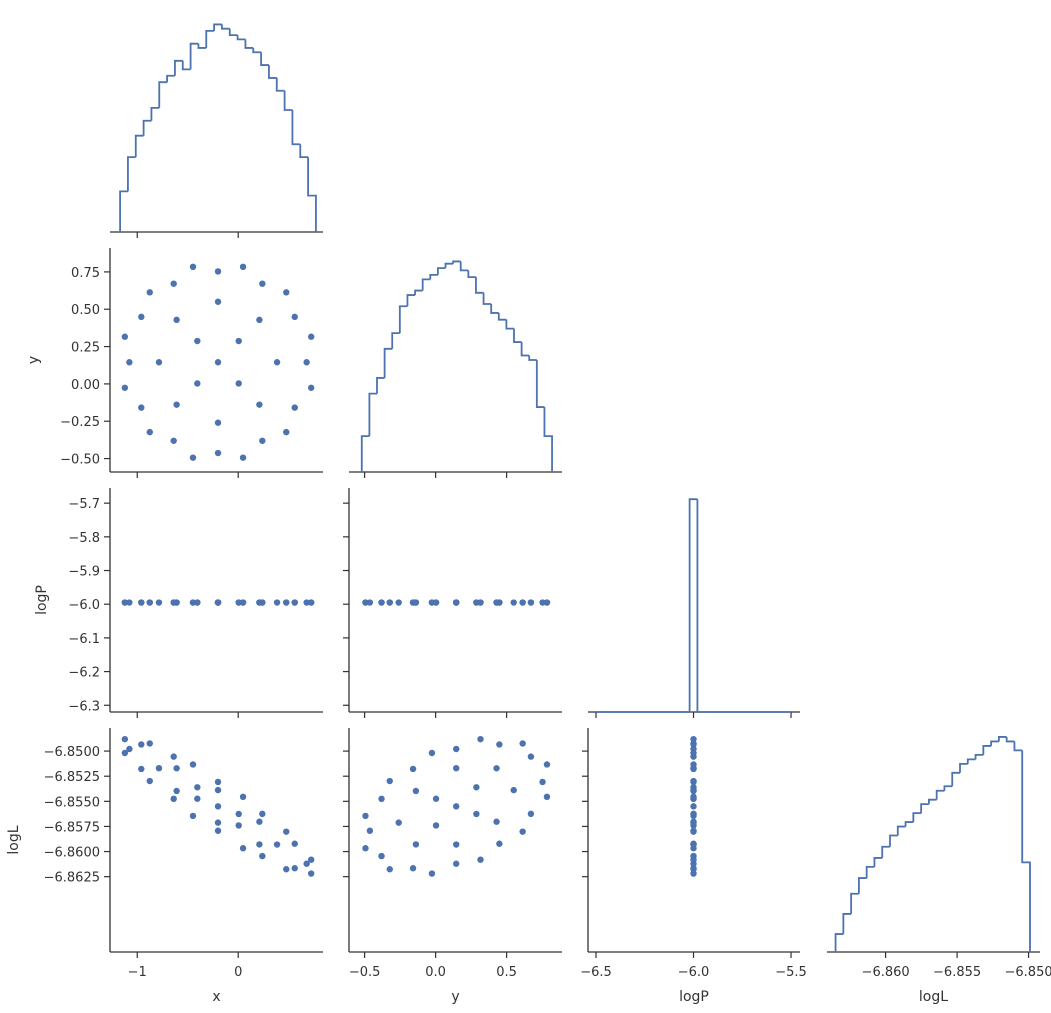 The image size is (1051, 1013). Describe the element at coordinates (1028, 972) in the screenshot. I see `x-tick-label: −6.850` at that location.